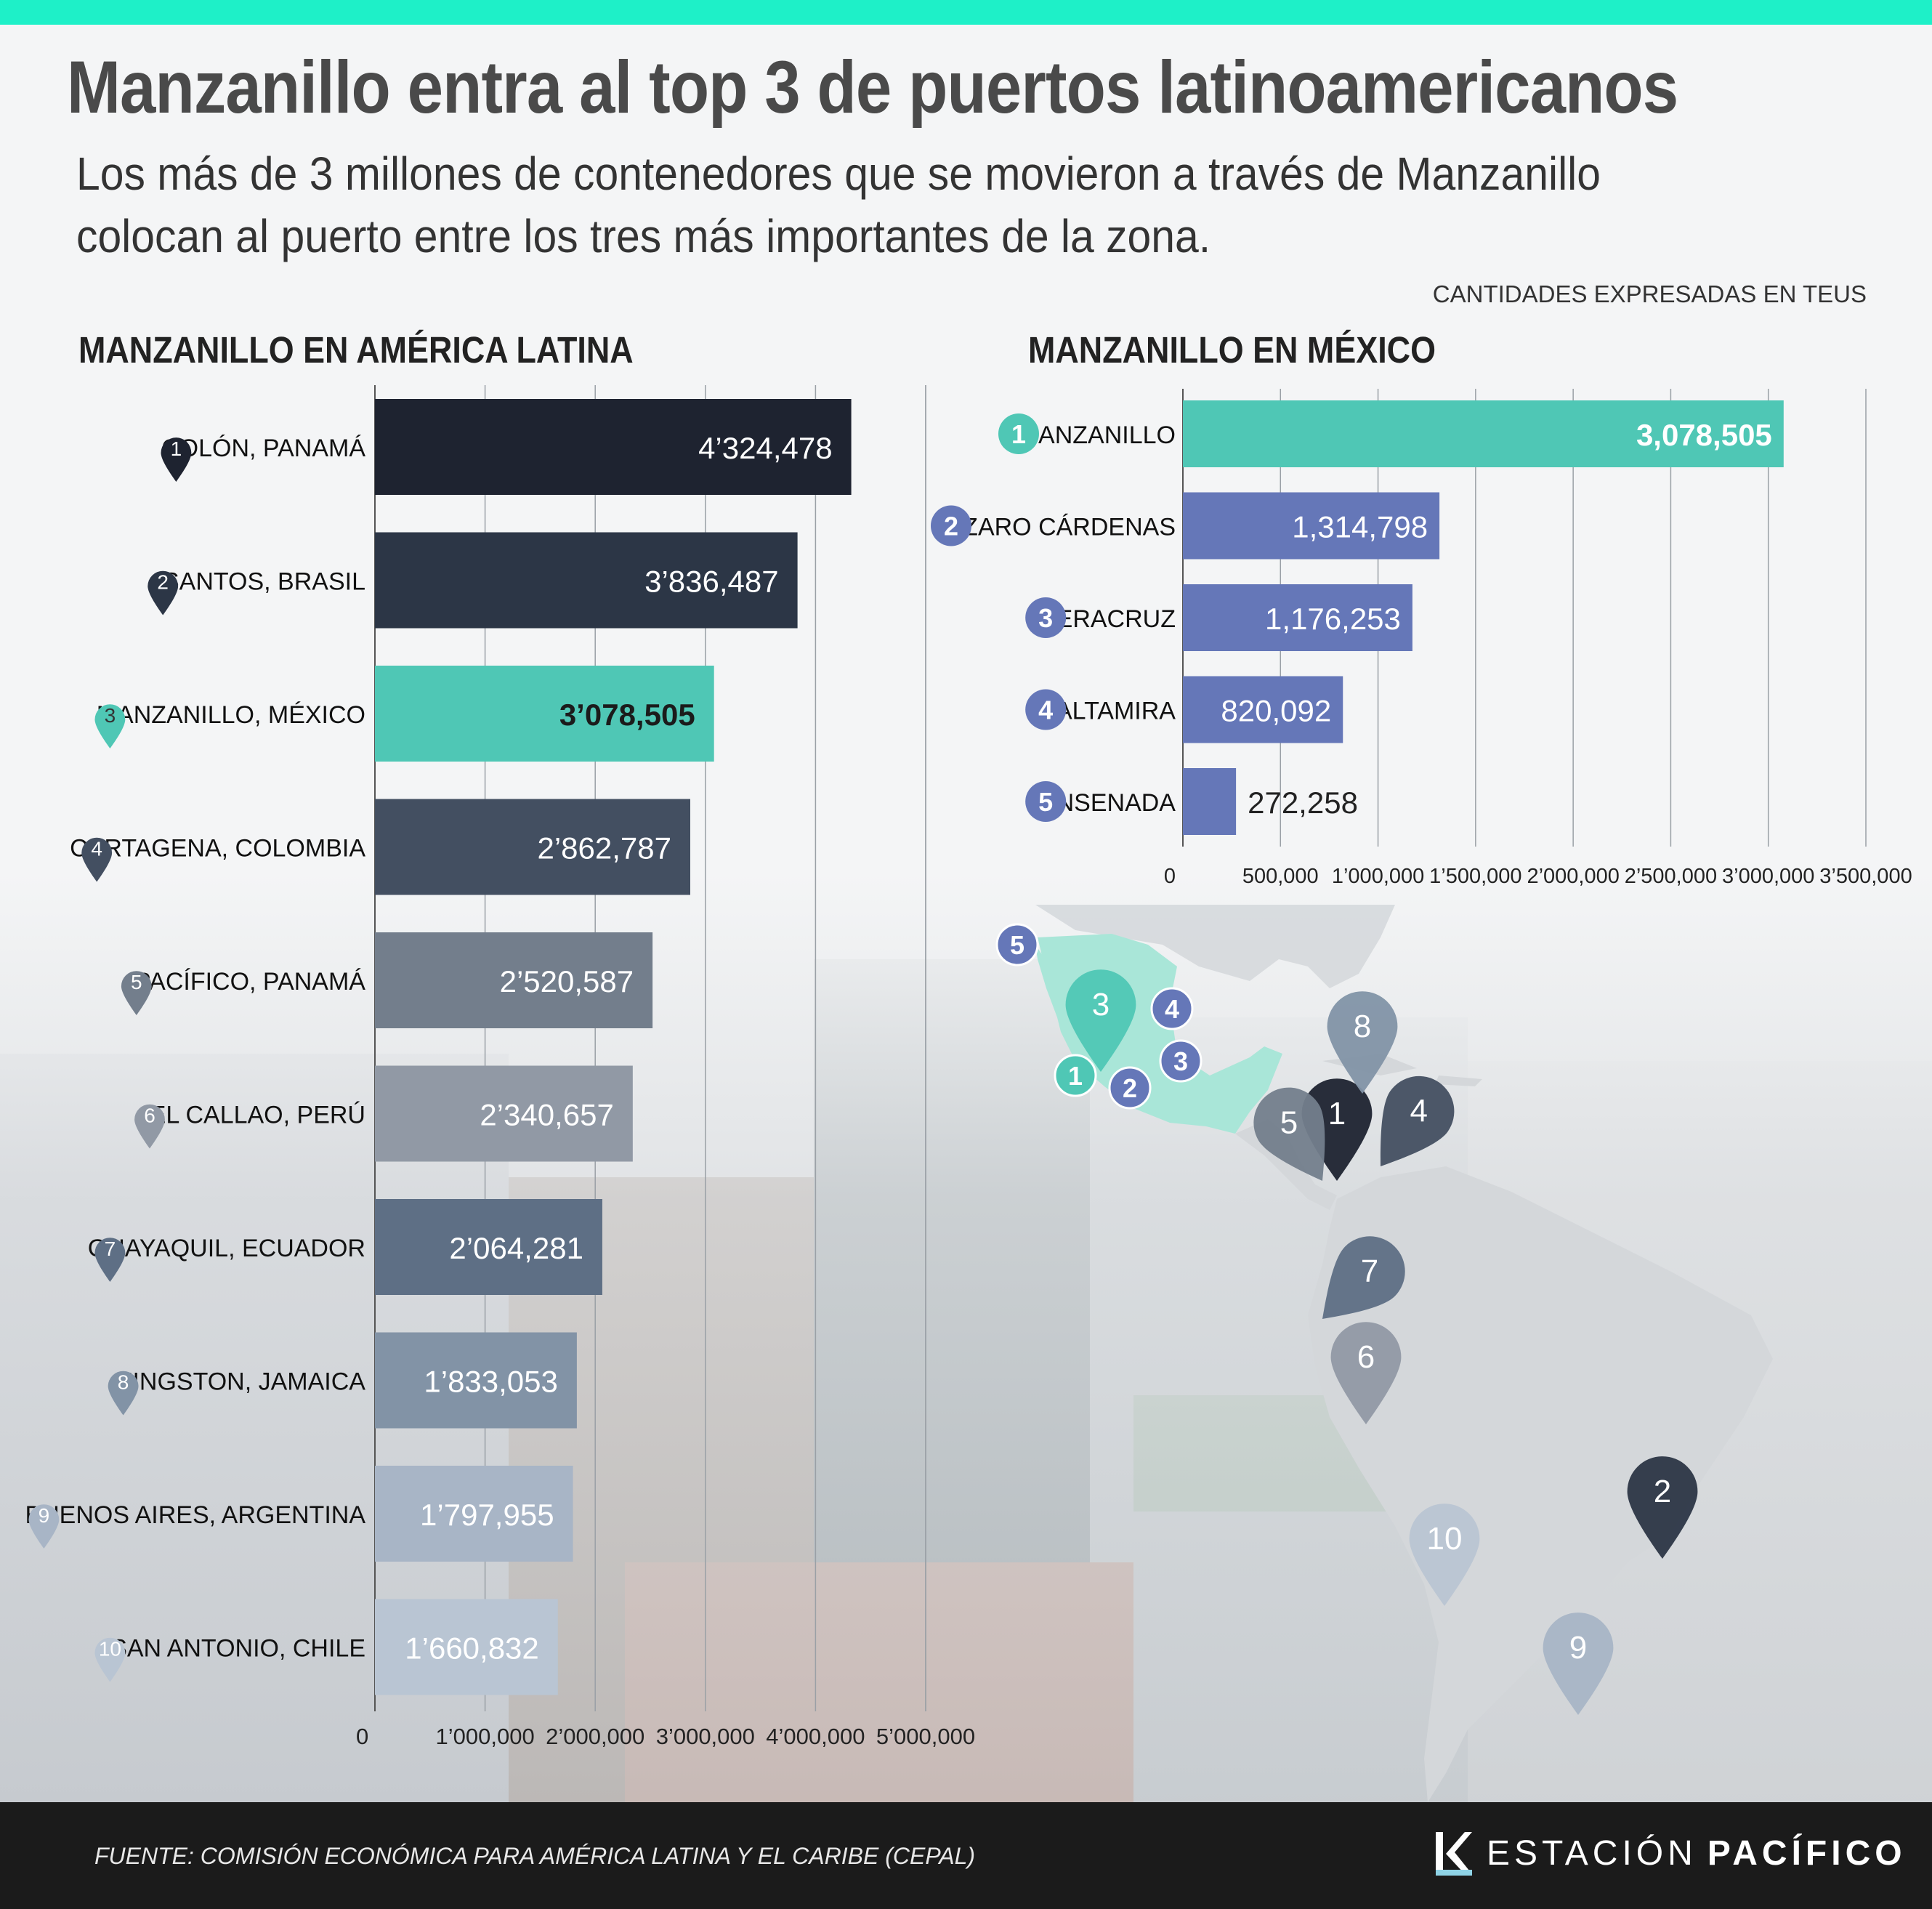  Describe the element at coordinates (1573, 876) in the screenshot. I see `mexico-tick-label: 2’000,000` at that location.